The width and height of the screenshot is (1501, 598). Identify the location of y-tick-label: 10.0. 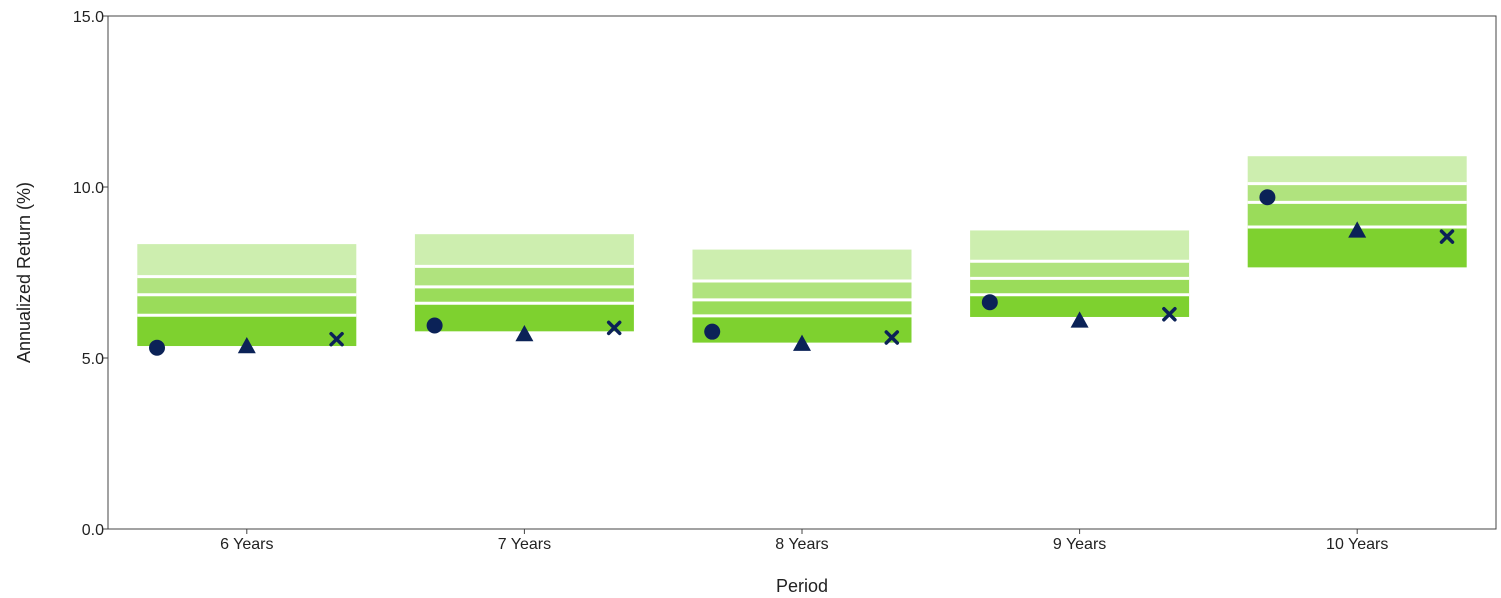
(88, 188).